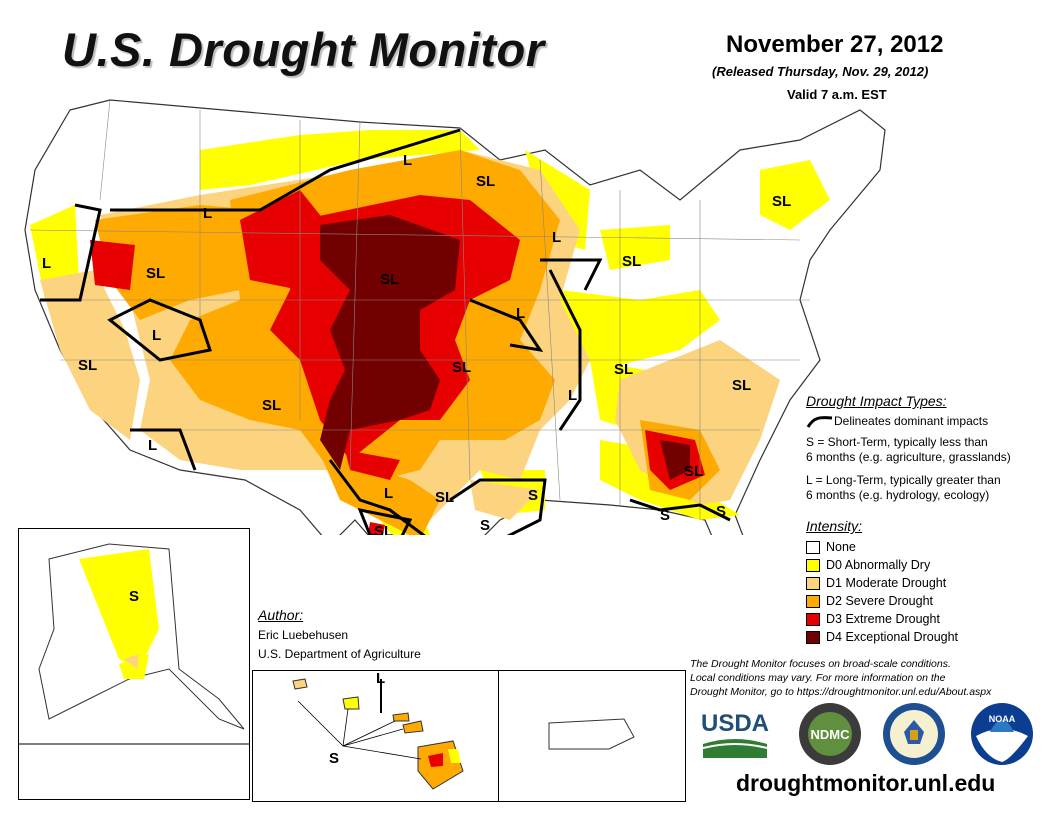  What do you see at coordinates (155, 273) in the screenshot?
I see `label-sl-2: SL` at bounding box center [155, 273].